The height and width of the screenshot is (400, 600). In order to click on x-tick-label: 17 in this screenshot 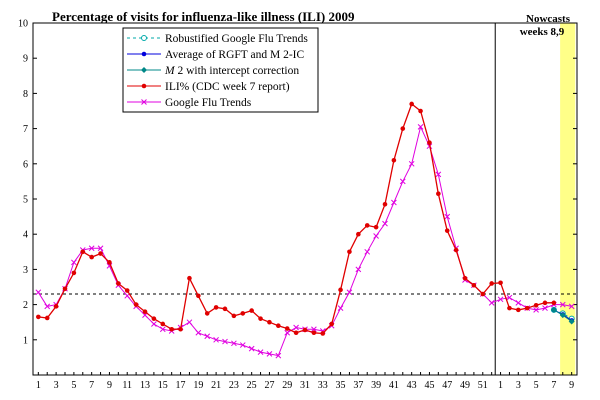, I will do `click(181, 385)`.